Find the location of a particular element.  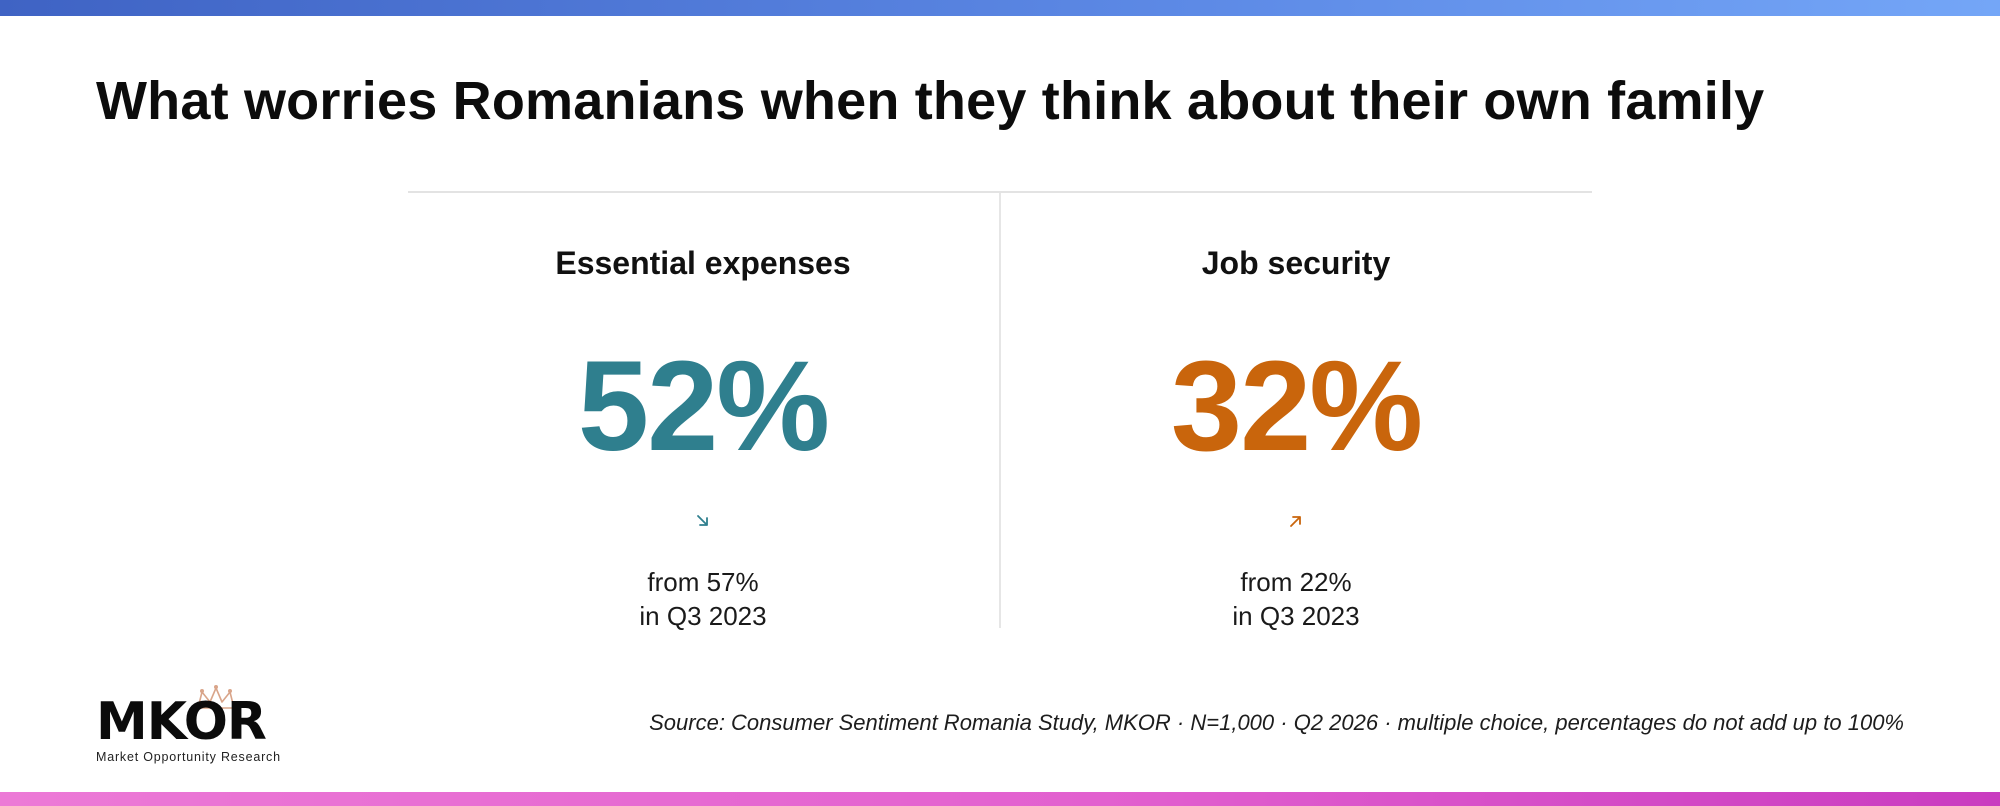

stat-label: Job security is located at coordinates (1296, 263).